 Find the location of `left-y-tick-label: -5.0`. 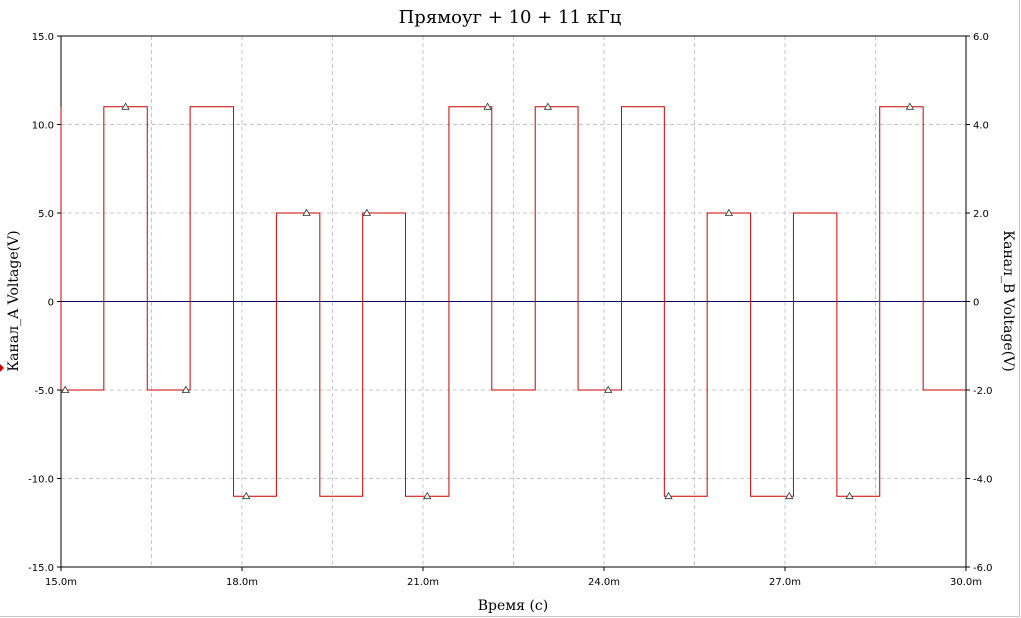

left-y-tick-label: -5.0 is located at coordinates (44, 391).